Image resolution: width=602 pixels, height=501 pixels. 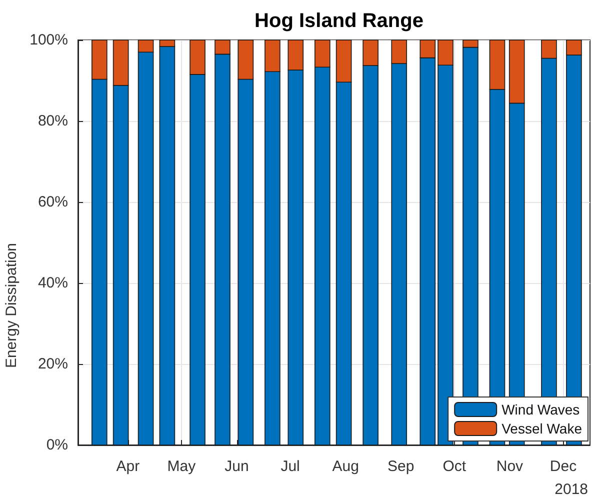 What do you see at coordinates (11, 305) in the screenshot?
I see `y-axis-title: Energy Dissipation` at bounding box center [11, 305].